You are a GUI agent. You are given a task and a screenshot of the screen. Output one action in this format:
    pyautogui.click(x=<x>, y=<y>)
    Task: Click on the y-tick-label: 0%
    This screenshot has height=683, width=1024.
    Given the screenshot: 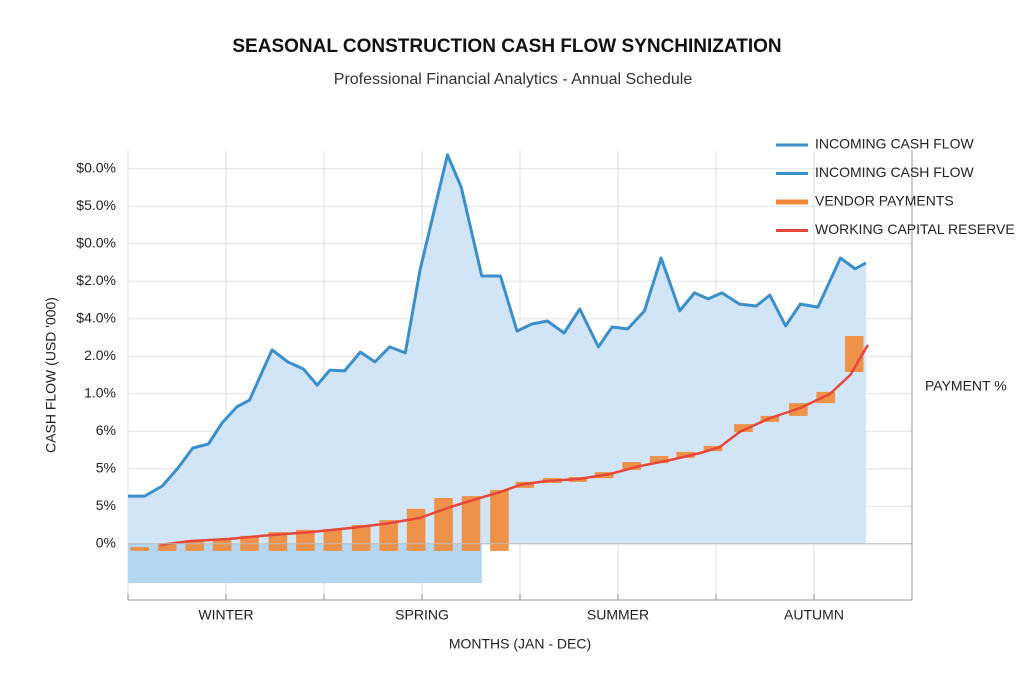 What is the action you would take?
    pyautogui.click(x=106, y=542)
    